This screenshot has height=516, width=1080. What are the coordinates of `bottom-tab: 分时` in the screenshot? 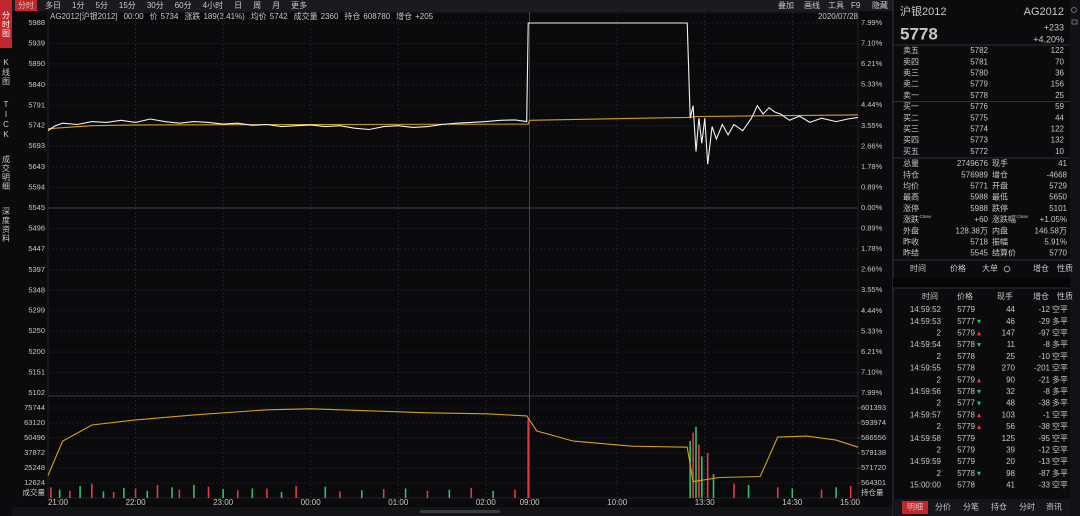 It's located at (1027, 507).